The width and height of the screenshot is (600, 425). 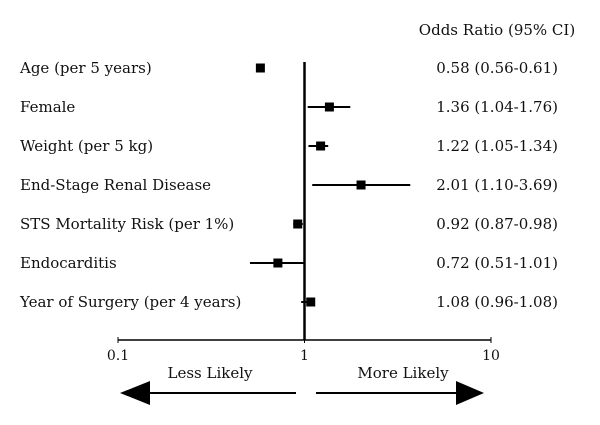 I want to click on direction-arrows: Less Likely More Likely, so click(x=302, y=384).